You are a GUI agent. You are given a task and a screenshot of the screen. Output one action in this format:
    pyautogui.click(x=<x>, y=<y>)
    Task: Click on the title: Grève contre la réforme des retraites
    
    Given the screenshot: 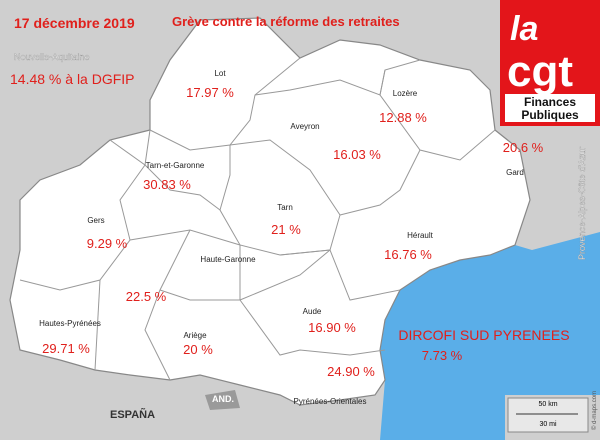 What is the action you would take?
    pyautogui.click(x=286, y=21)
    